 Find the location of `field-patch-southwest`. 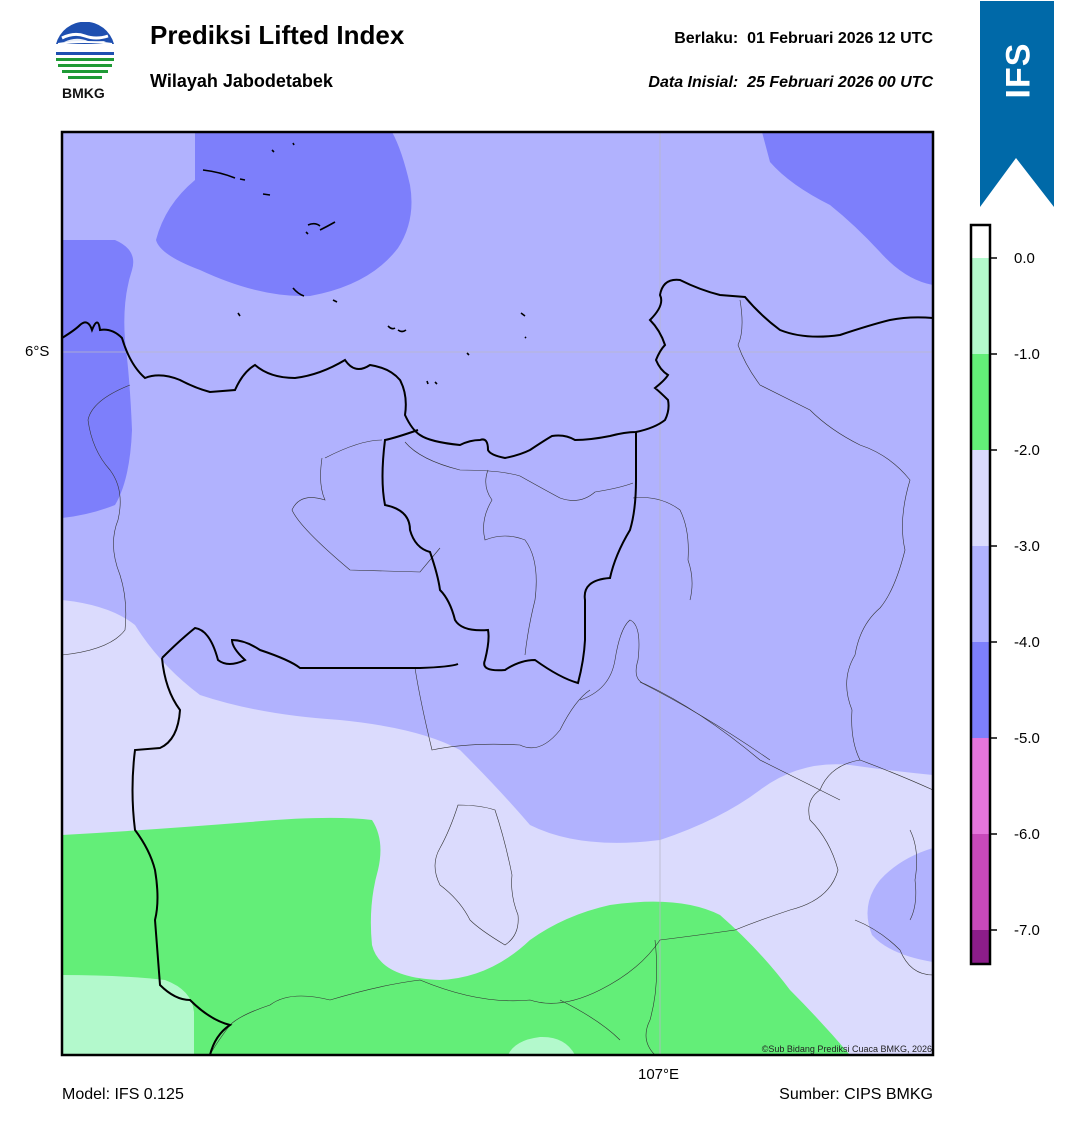

field-patch-southwest is located at coordinates (128, 1015).